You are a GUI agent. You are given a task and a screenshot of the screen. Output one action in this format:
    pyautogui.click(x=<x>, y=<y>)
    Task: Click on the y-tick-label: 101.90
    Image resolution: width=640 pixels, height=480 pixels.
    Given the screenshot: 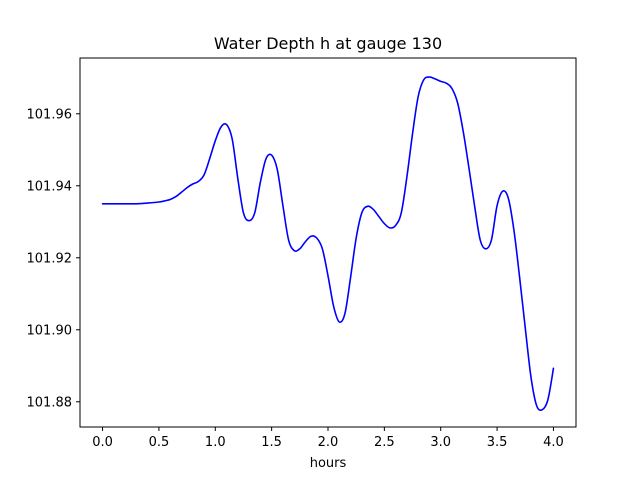 What is the action you would take?
    pyautogui.click(x=50, y=330)
    